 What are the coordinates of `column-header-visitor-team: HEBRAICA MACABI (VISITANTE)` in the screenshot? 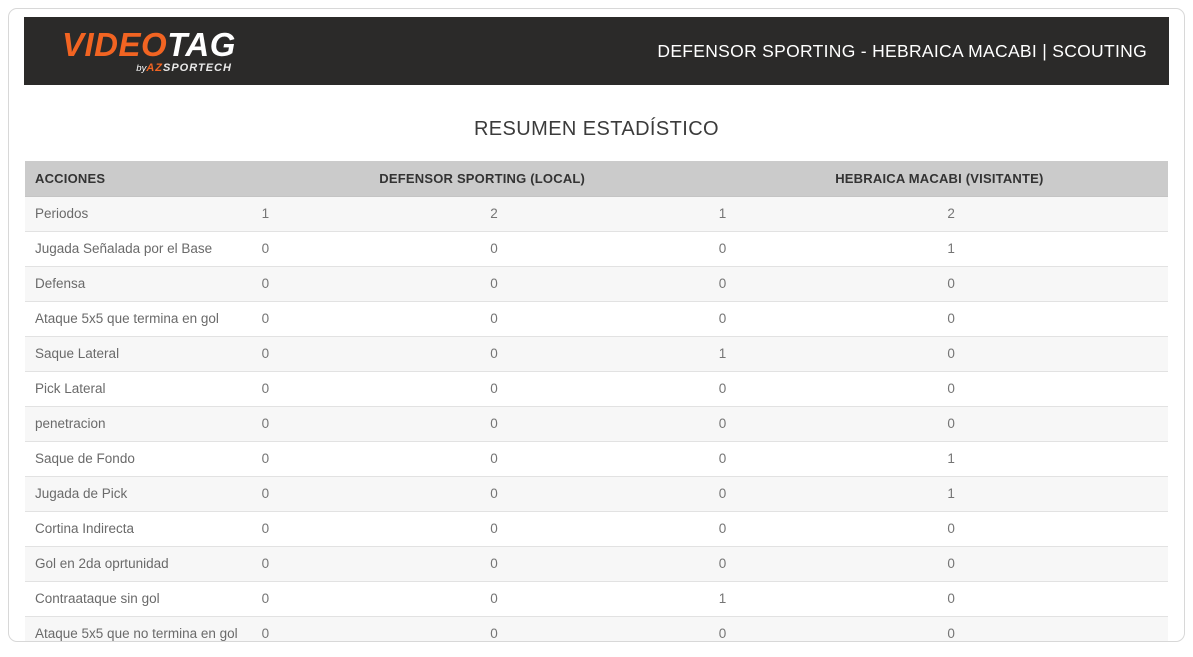 It's located at (939, 178).